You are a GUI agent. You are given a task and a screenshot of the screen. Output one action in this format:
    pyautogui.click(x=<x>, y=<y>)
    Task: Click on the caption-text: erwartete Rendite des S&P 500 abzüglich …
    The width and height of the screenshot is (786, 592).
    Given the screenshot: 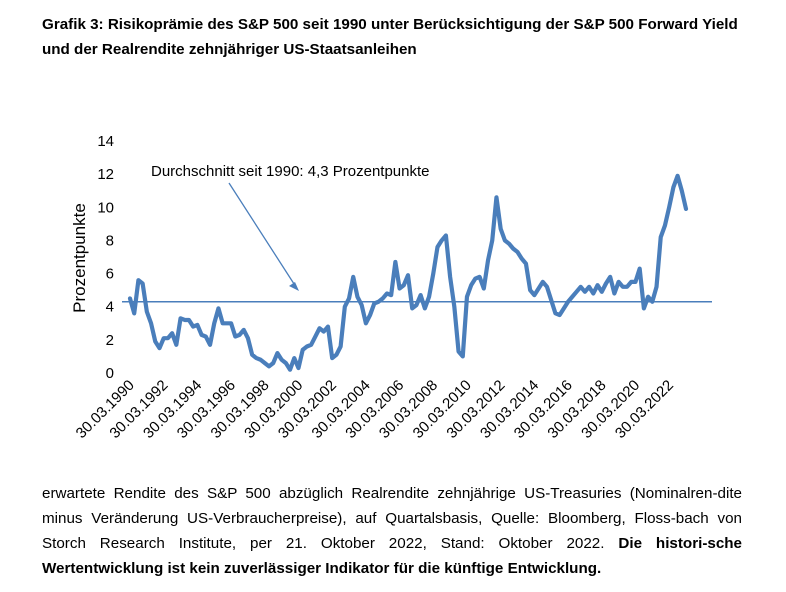 What is the action you would take?
    pyautogui.click(x=392, y=518)
    